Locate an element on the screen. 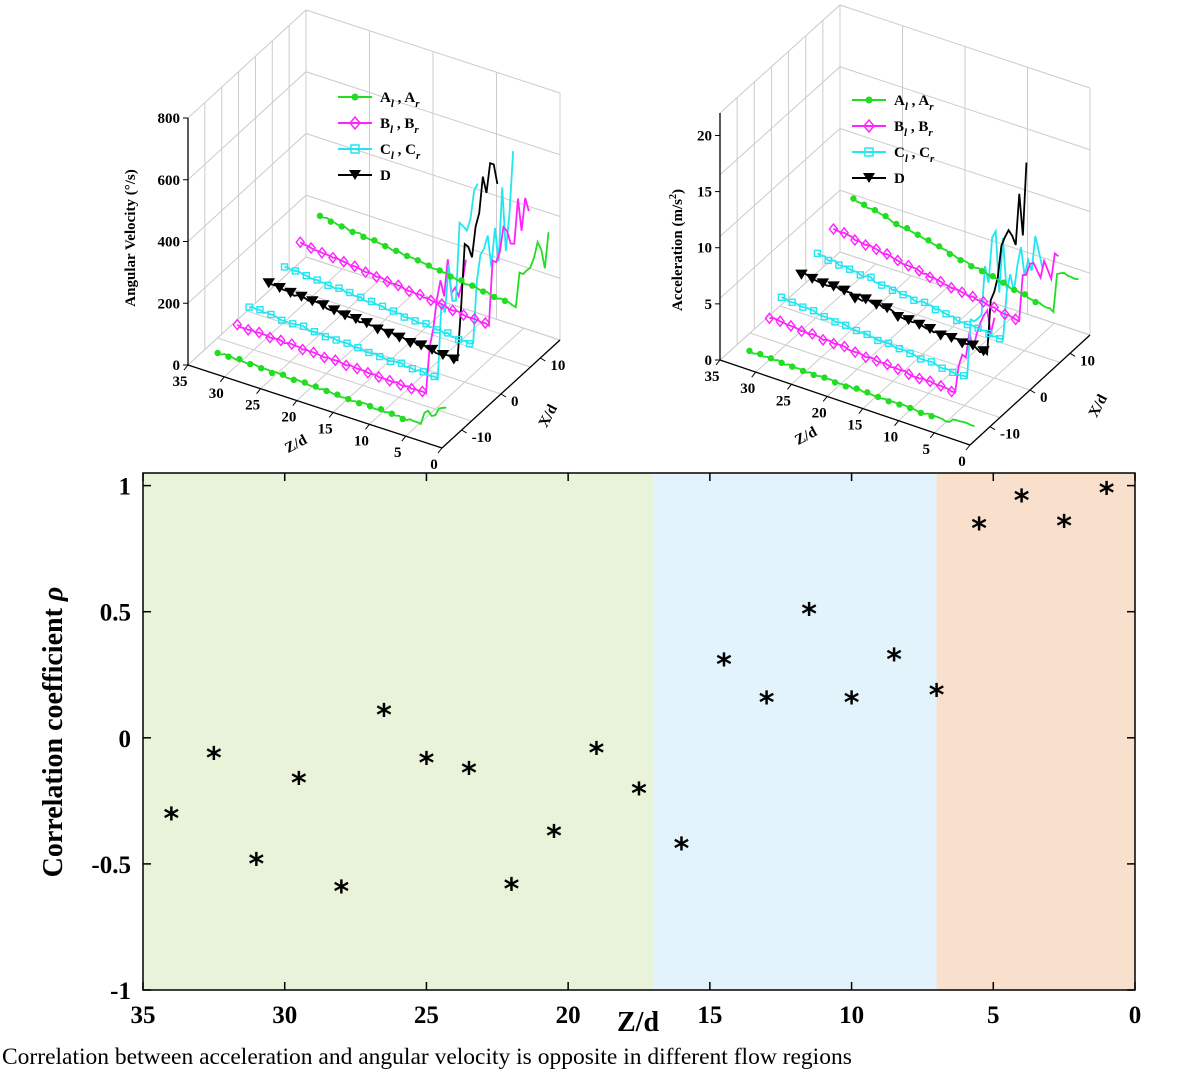 This screenshot has height=1085, width=1189. legend-label-D: D is located at coordinates (385, 176).